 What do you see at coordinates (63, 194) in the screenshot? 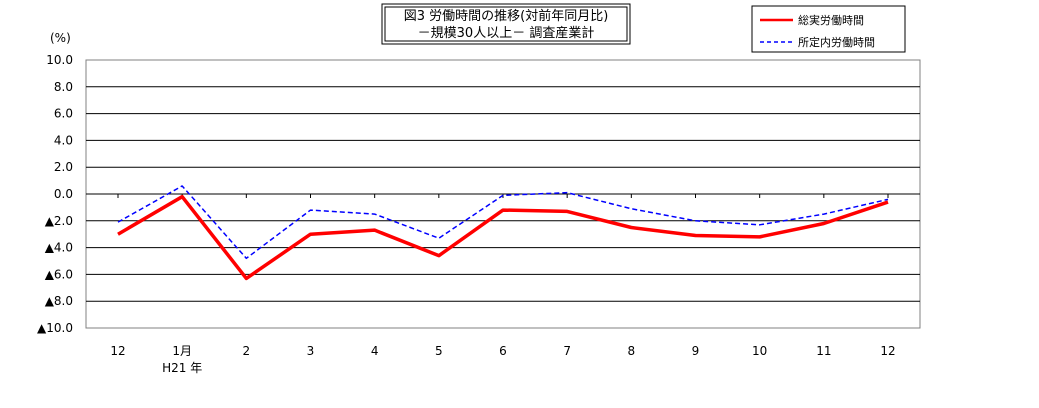
I see `y-tick-label: 0.0` at bounding box center [63, 194].